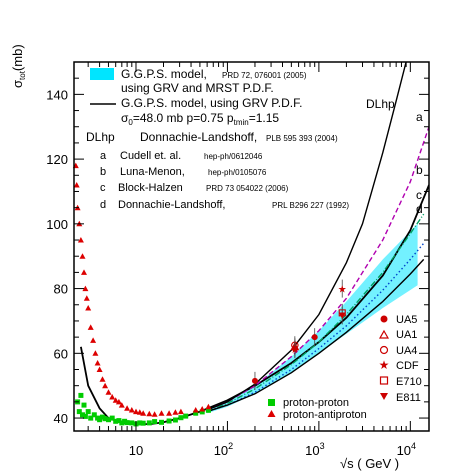 This screenshot has height=474, width=474. I want to click on legend-ua4-label: UA4, so click(406, 351).